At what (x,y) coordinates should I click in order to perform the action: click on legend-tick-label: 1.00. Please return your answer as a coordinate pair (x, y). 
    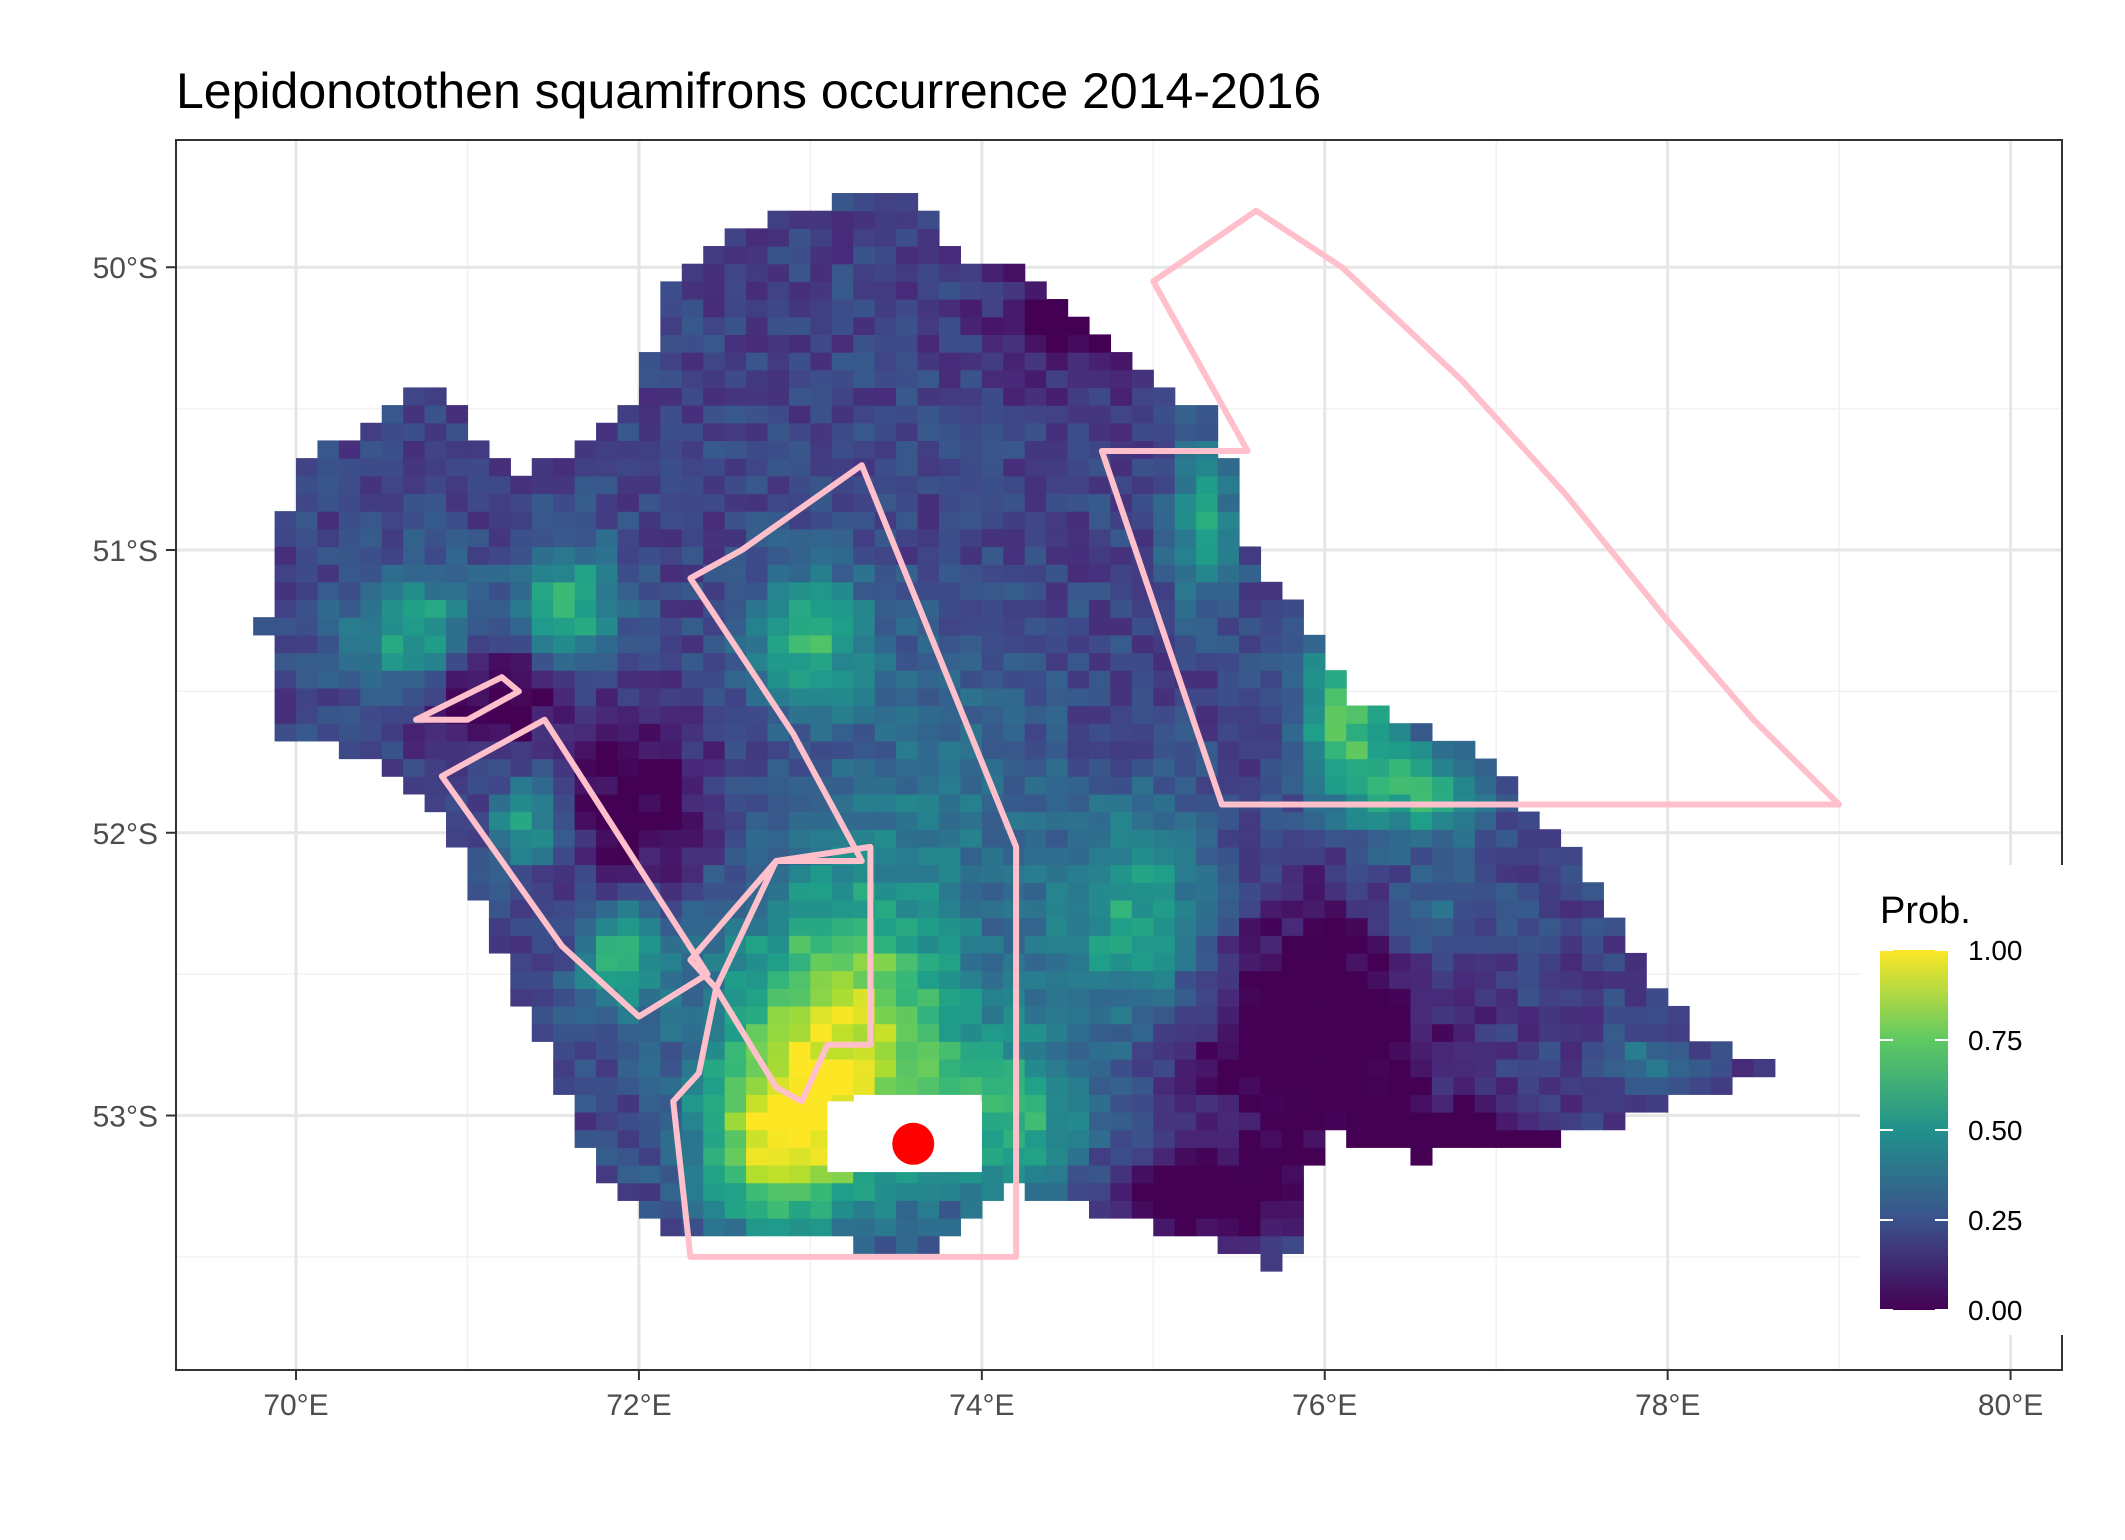
    Looking at the image, I should click on (1995, 950).